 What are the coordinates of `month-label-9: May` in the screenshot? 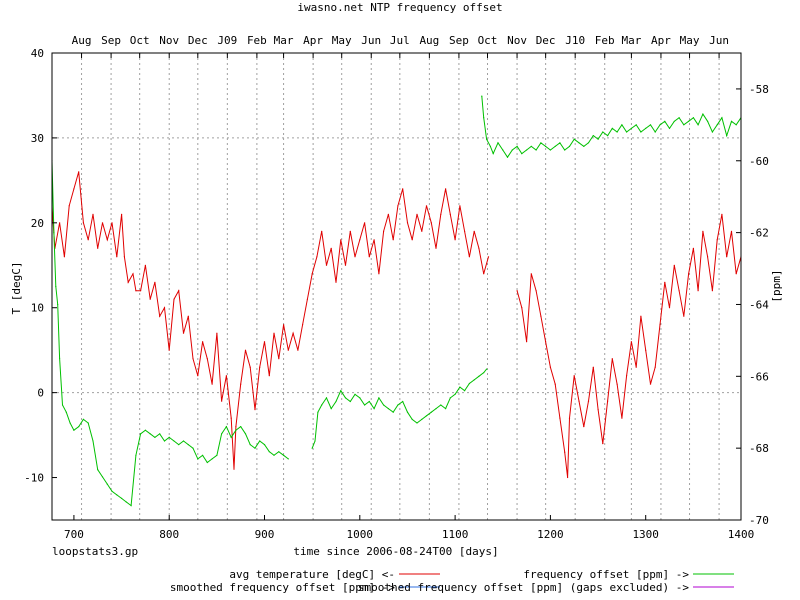 It's located at (342, 40).